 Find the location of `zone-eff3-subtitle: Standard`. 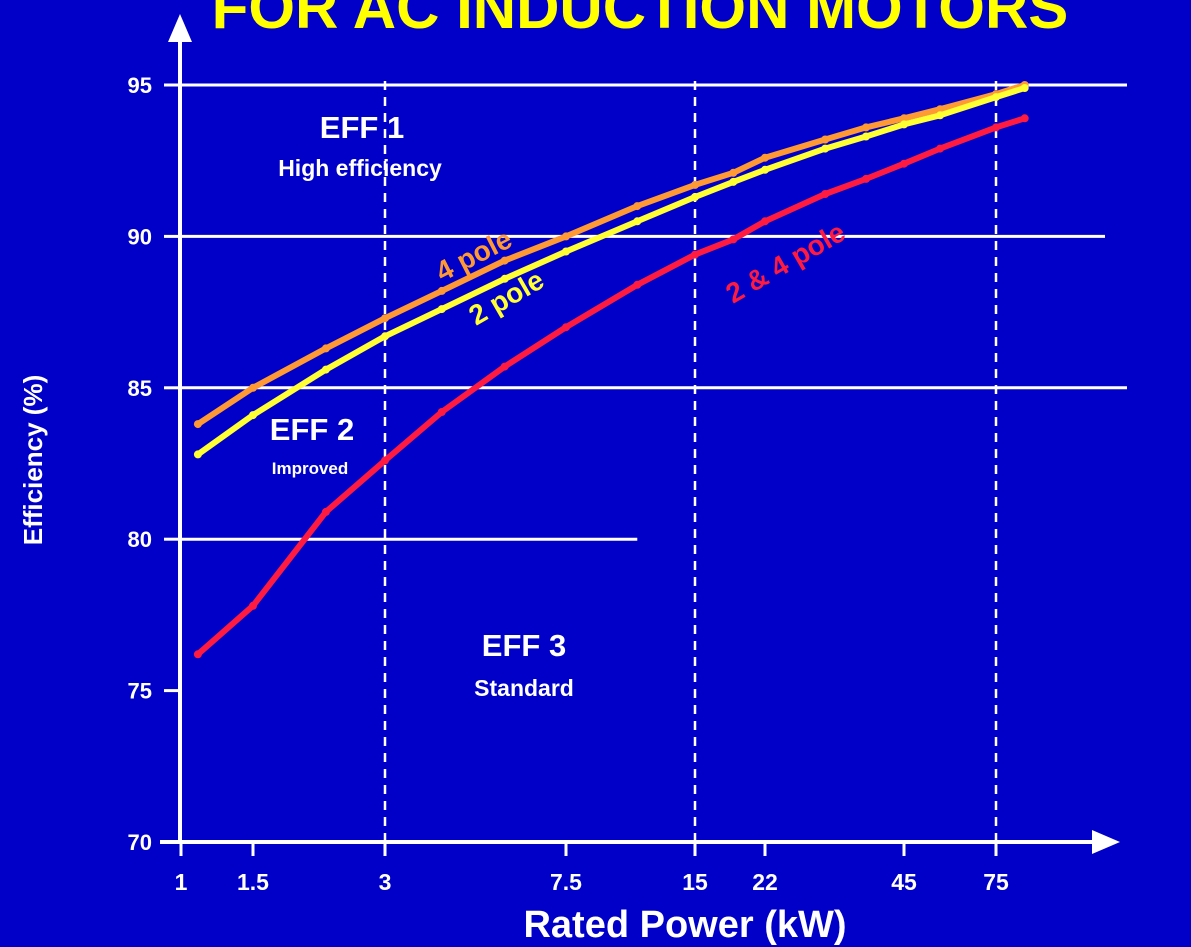

zone-eff3-subtitle: Standard is located at coordinates (524, 688).